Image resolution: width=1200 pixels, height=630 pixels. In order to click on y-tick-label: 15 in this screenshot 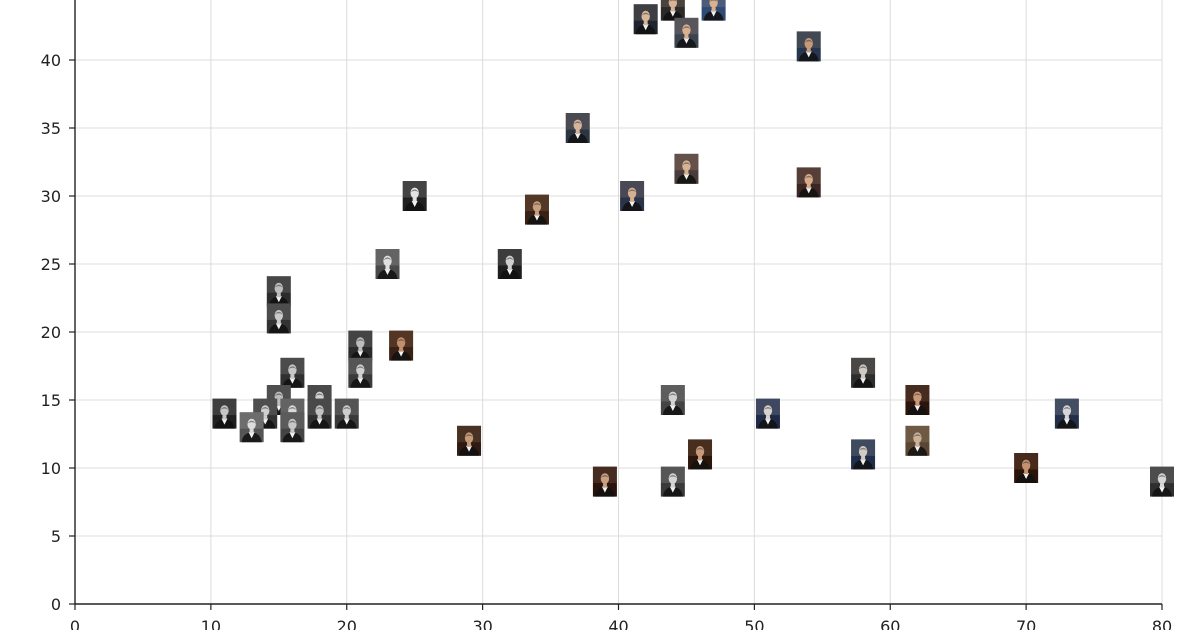, I will do `click(51, 400)`.